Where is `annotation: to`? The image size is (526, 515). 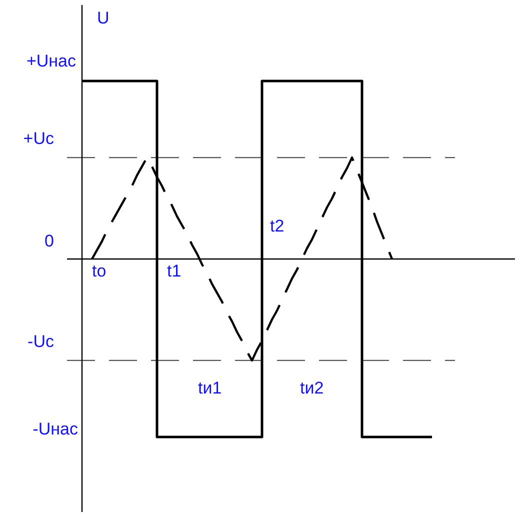 annotation: to is located at coordinates (99, 270).